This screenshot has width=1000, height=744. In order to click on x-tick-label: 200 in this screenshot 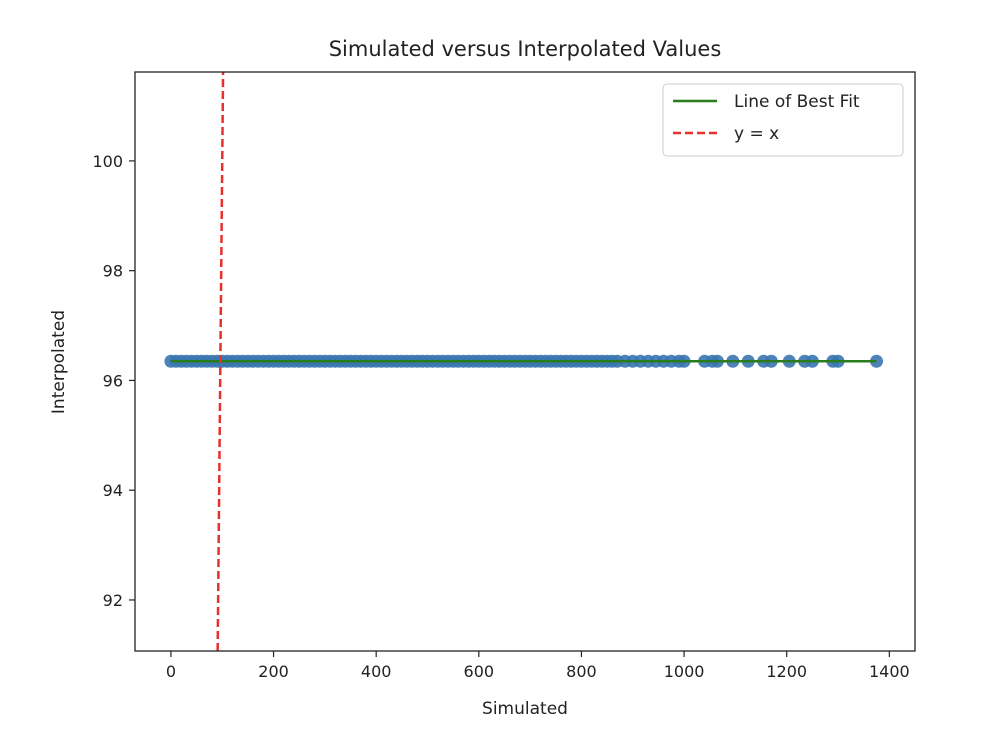, I will do `click(273, 671)`.